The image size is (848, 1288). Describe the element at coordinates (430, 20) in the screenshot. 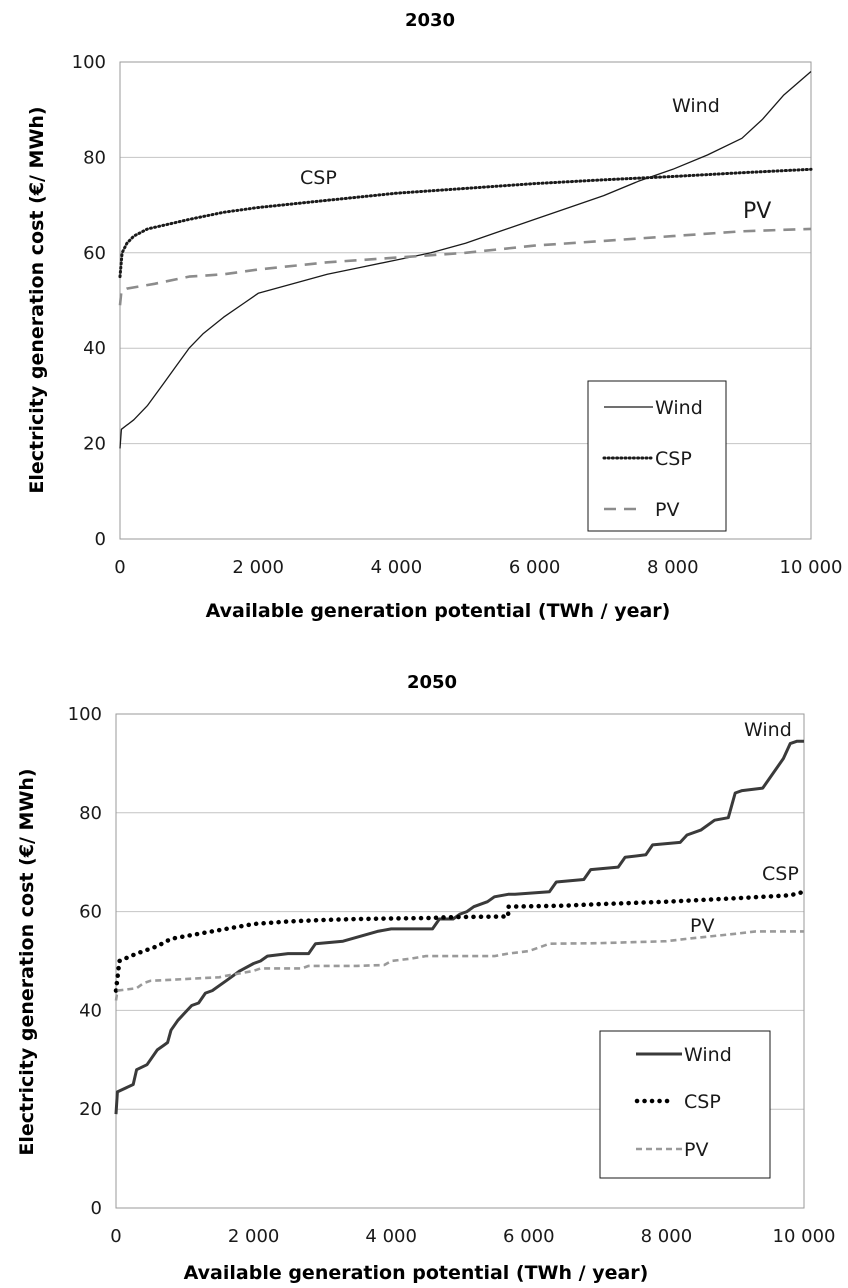

I see `chart-title: 2030` at that location.